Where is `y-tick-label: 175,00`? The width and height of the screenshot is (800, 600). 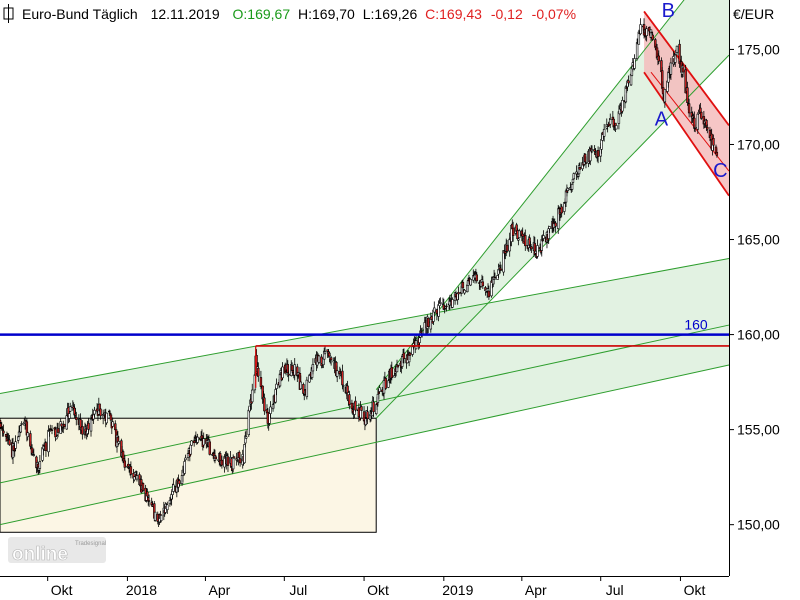
y-tick-label: 175,00 is located at coordinates (758, 49).